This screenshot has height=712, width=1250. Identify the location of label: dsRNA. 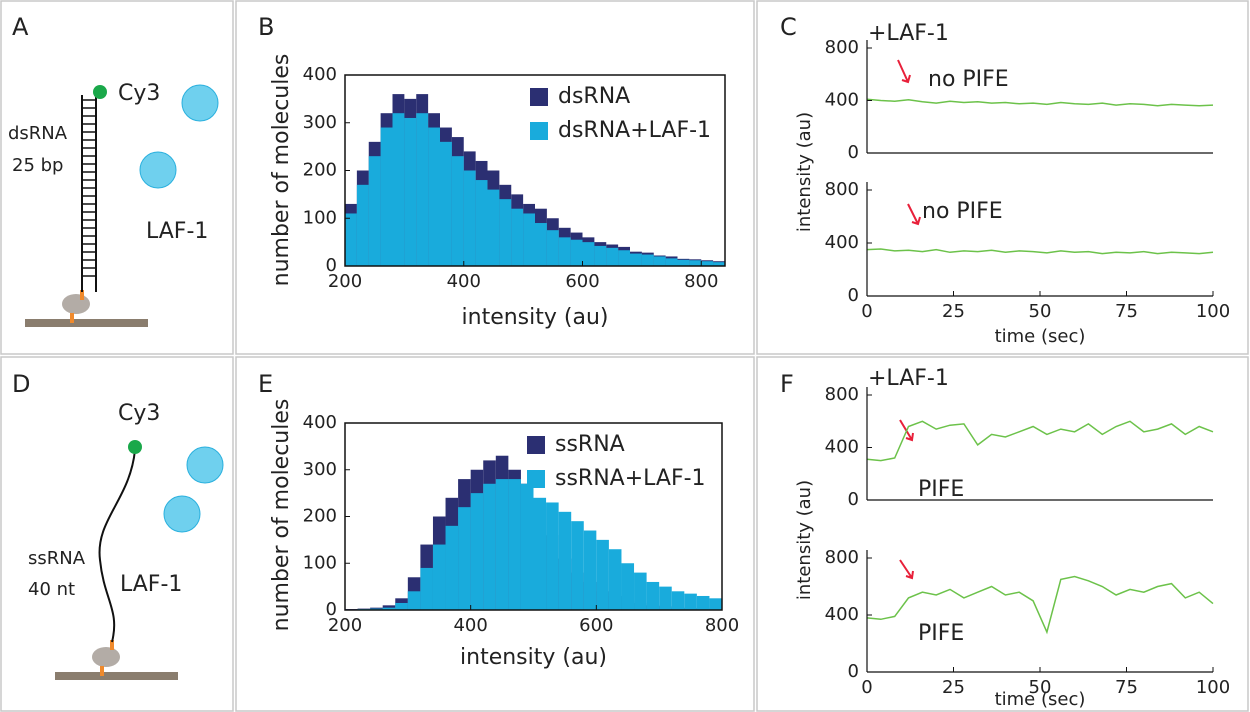
(38, 133).